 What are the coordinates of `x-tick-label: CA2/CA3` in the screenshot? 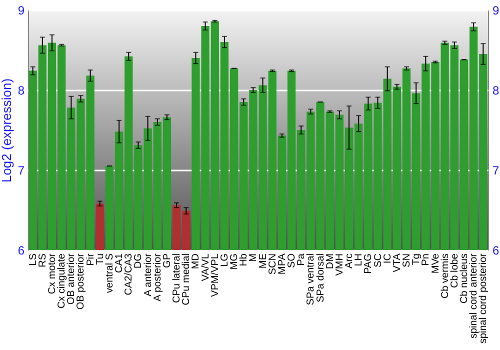 It's located at (129, 274).